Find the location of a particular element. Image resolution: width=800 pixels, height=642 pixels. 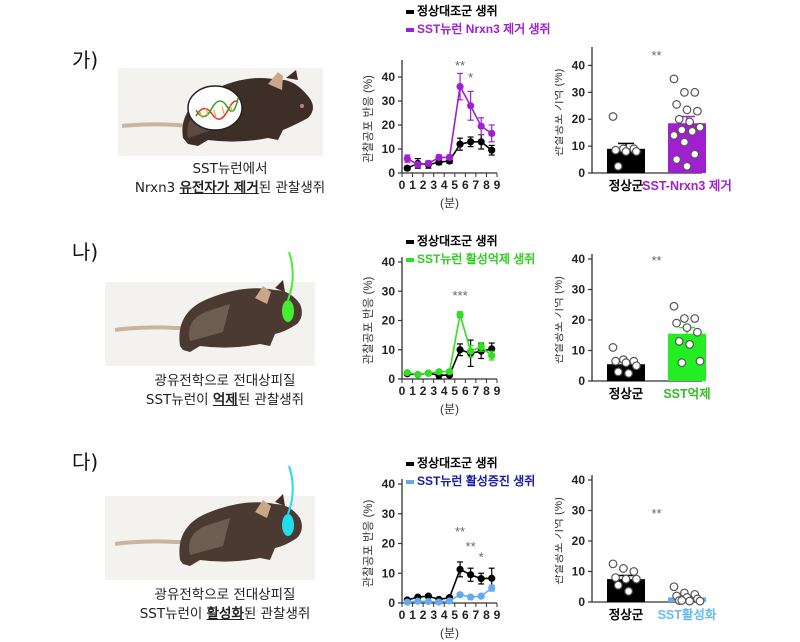

caption-b-post: 된 관찰생쥐 is located at coordinates (271, 400).